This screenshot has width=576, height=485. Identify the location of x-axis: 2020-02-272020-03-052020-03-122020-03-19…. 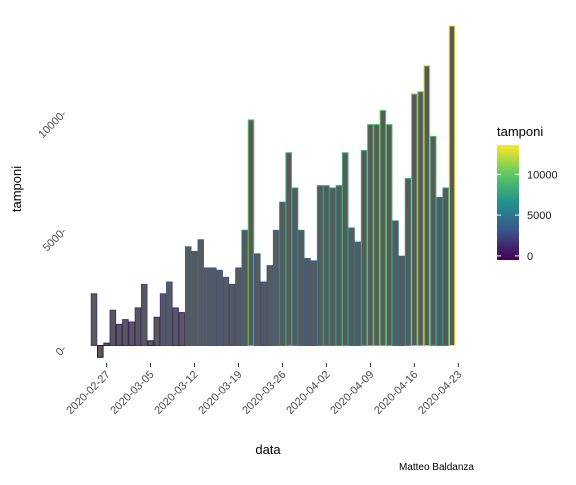
(264, 390).